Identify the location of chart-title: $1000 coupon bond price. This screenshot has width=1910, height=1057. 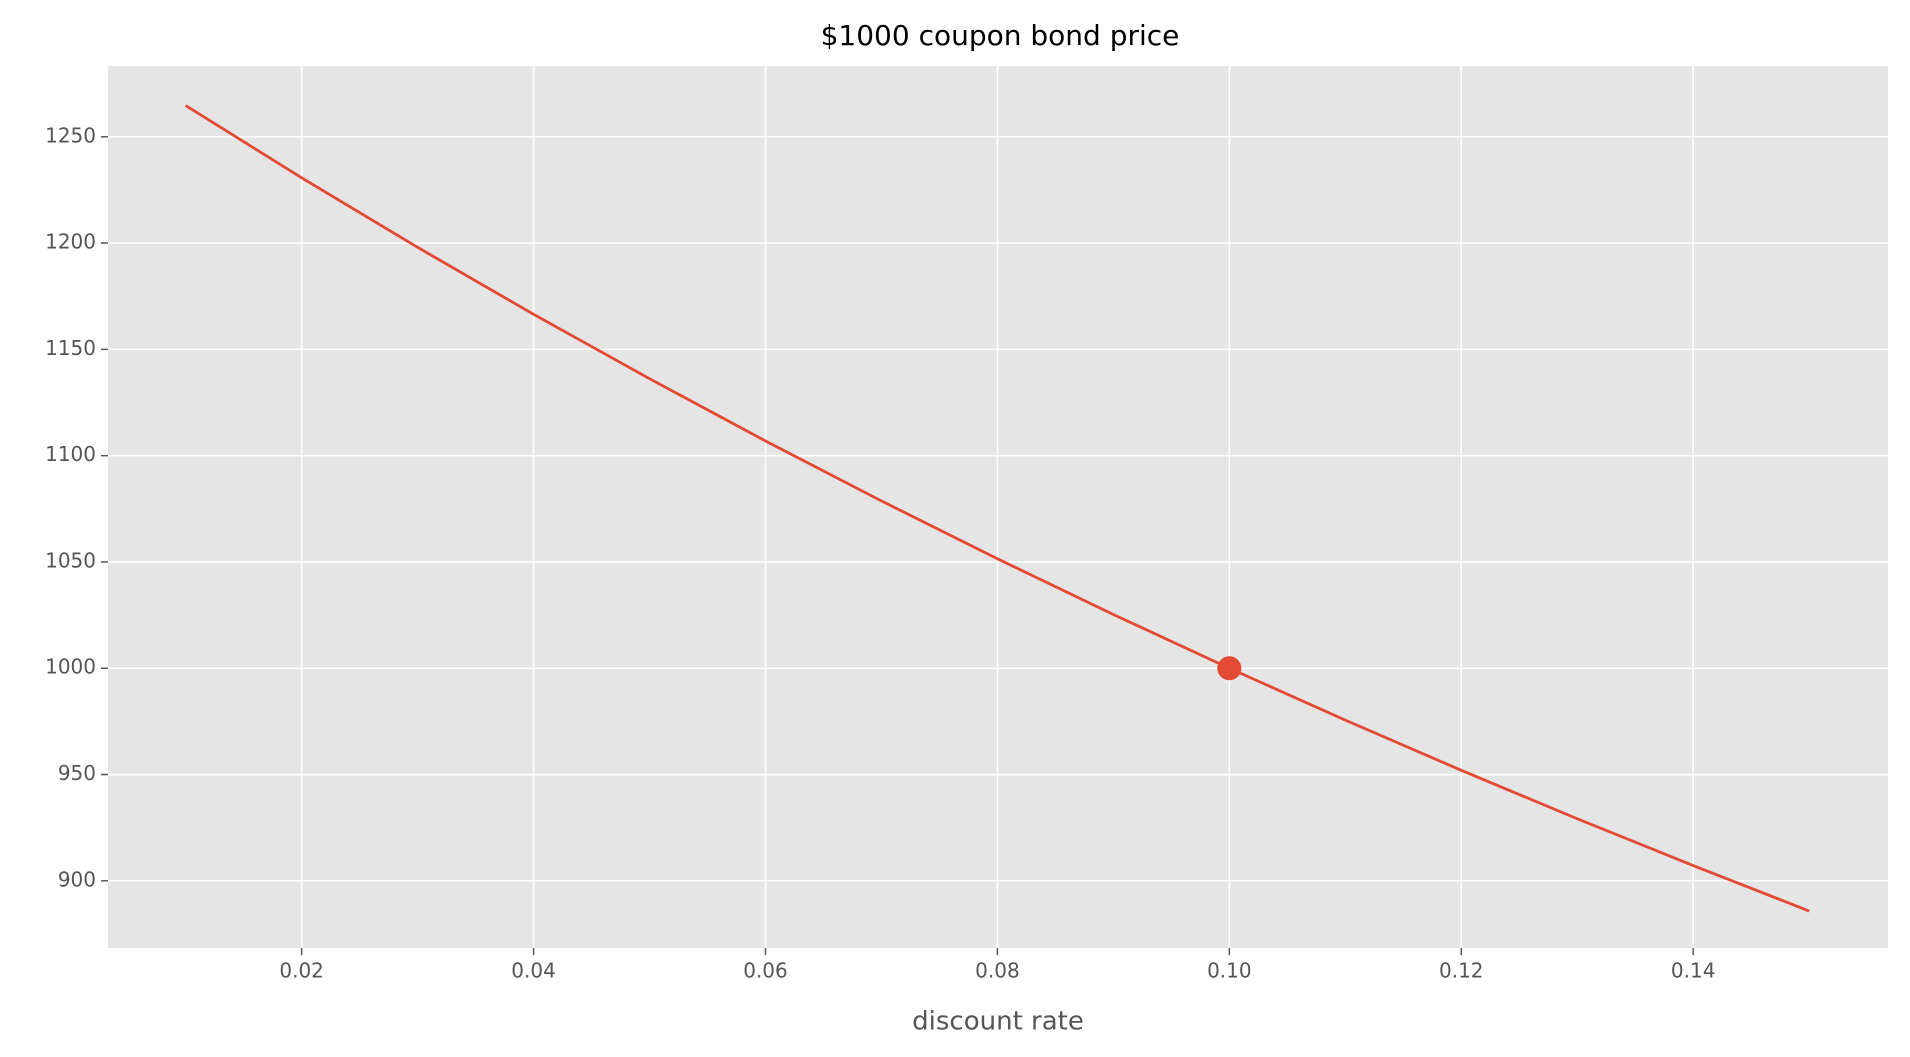
(1000, 35).